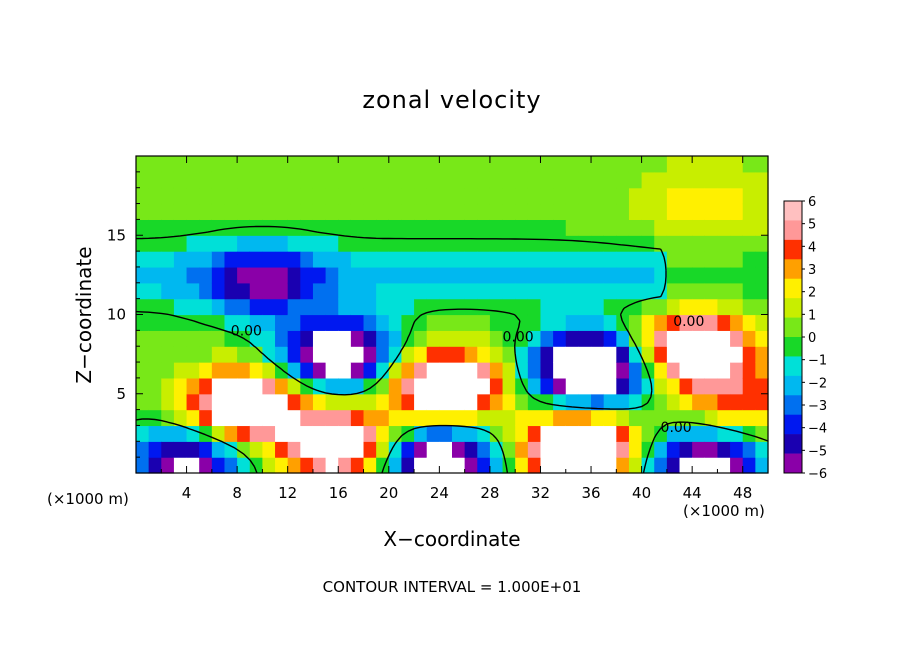  I want to click on colorbar-label: −6, so click(817, 474).